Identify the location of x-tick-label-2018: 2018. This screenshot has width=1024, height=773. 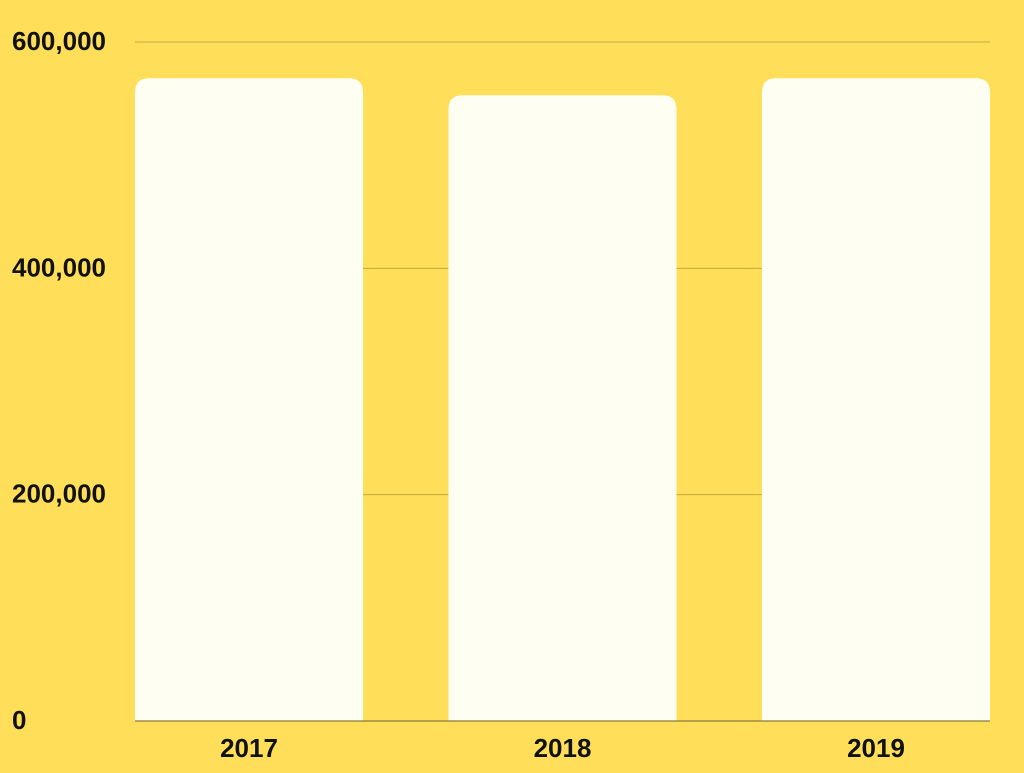
(563, 748).